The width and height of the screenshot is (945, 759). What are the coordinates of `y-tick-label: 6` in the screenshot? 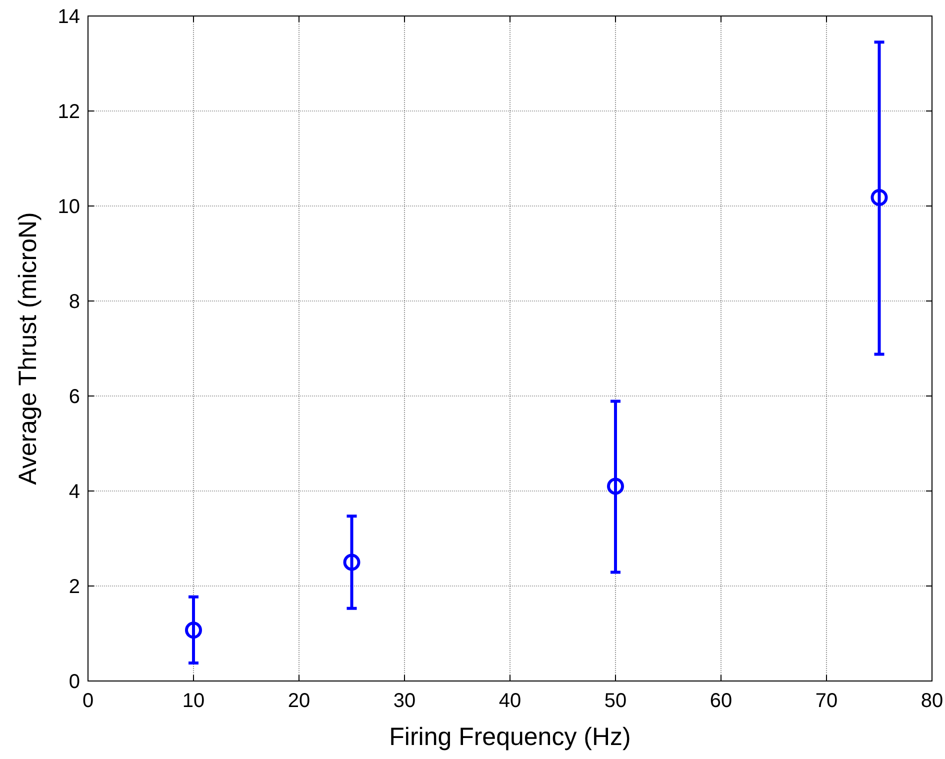 It's located at (74, 397).